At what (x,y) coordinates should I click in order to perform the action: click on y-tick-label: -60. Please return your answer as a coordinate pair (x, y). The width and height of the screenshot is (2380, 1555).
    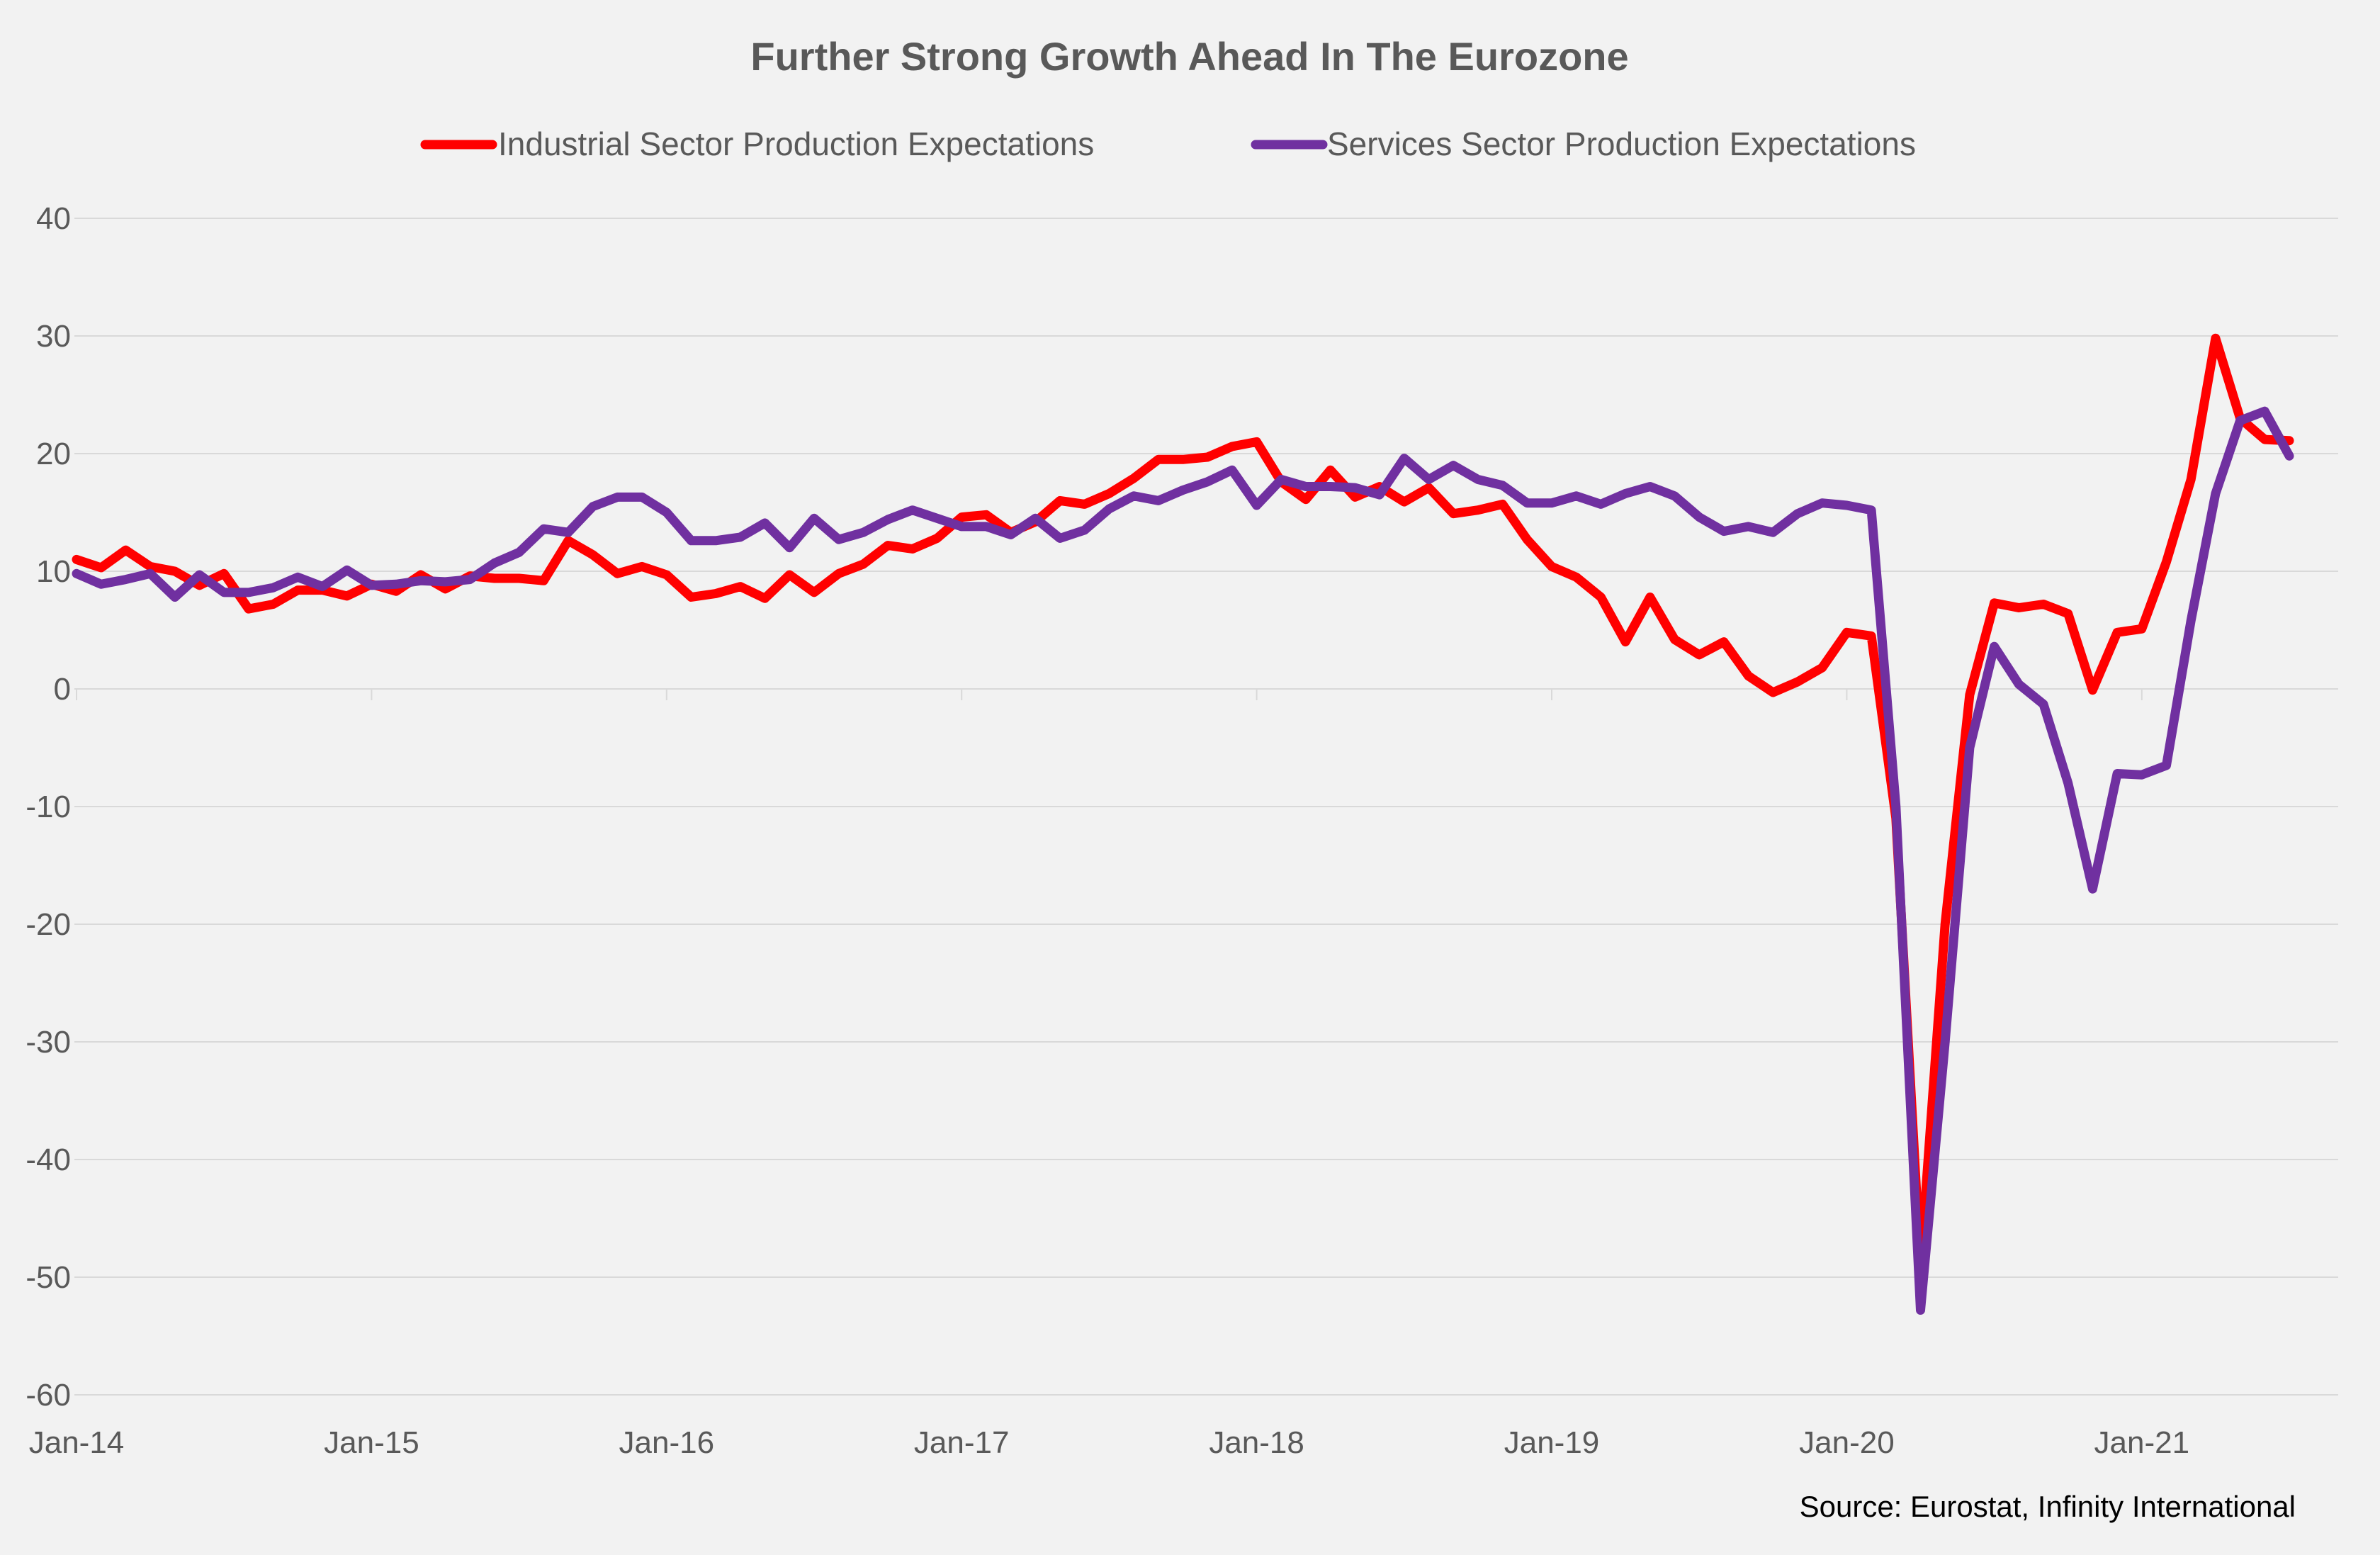
    Looking at the image, I should click on (48, 1395).